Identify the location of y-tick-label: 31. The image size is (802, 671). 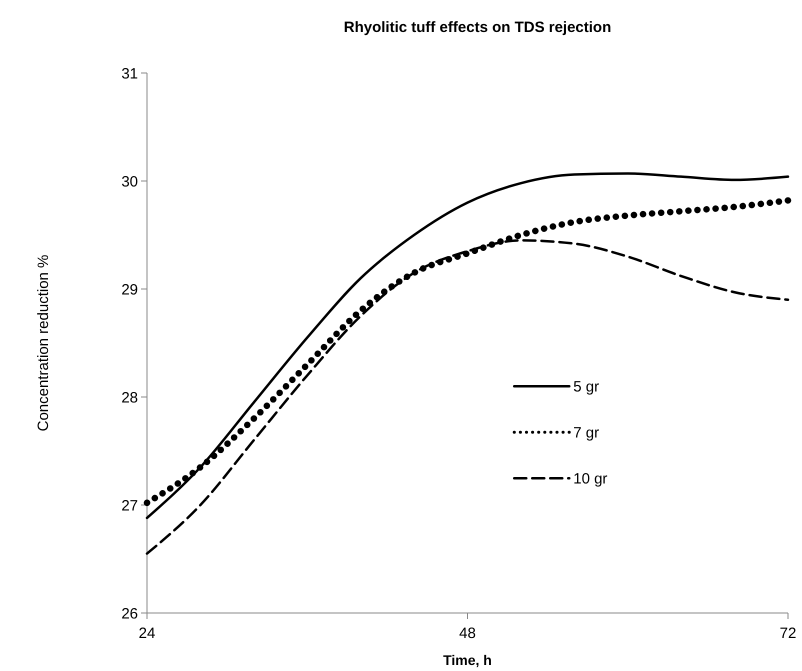
(129, 73).